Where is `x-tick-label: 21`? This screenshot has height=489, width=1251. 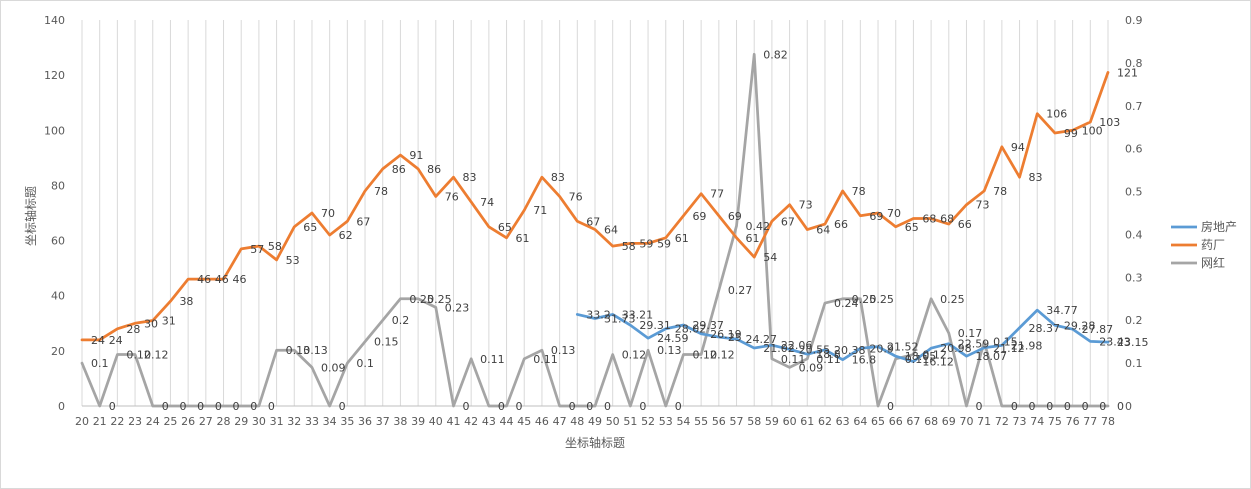 x-tick-label: 21 is located at coordinates (100, 421).